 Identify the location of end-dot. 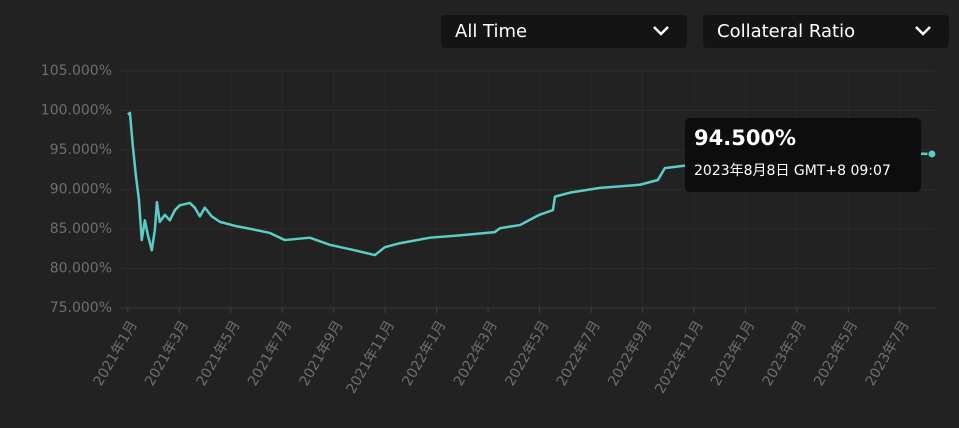
(932, 154).